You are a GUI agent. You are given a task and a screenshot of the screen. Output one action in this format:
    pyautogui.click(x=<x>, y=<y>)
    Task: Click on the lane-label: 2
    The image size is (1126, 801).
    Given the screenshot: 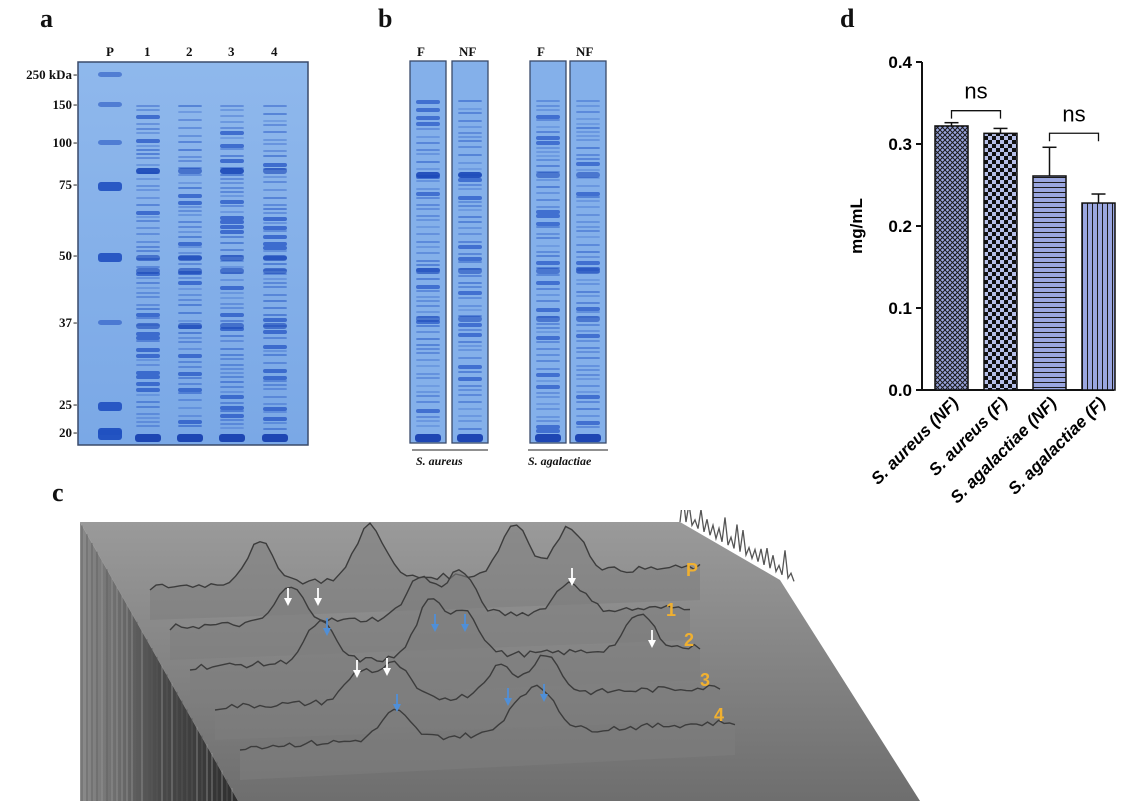 What is the action you would take?
    pyautogui.click(x=189, y=51)
    